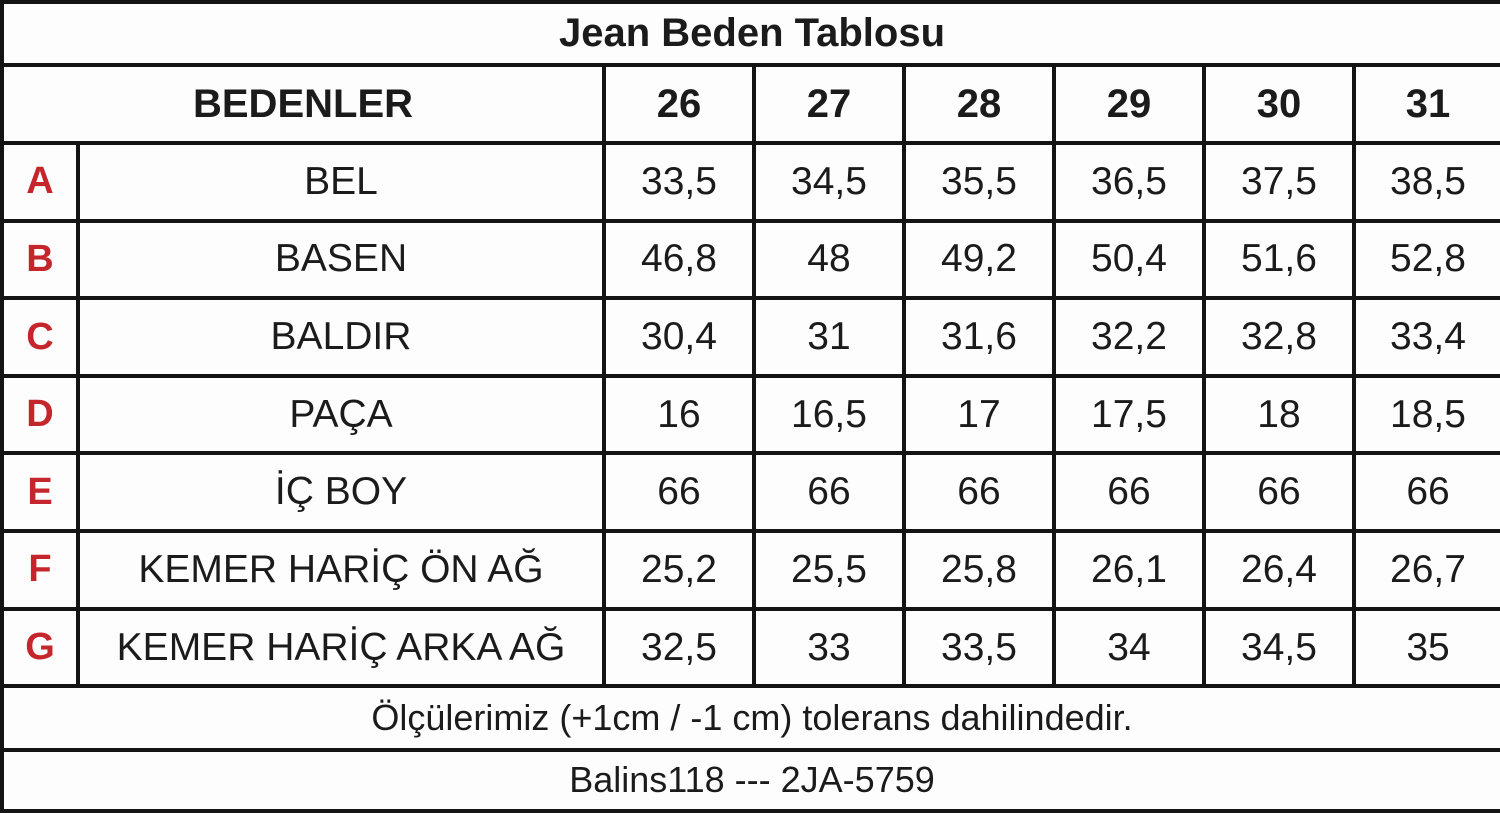 This screenshot has width=1500, height=813. What do you see at coordinates (40, 259) in the screenshot?
I see `row-letter: B` at bounding box center [40, 259].